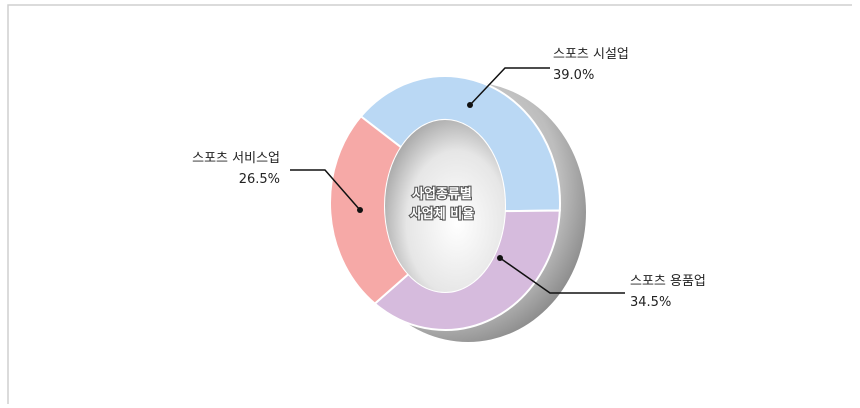 The width and height of the screenshot is (860, 408). I want to click on center-label: 사업체 비율, so click(442, 214).